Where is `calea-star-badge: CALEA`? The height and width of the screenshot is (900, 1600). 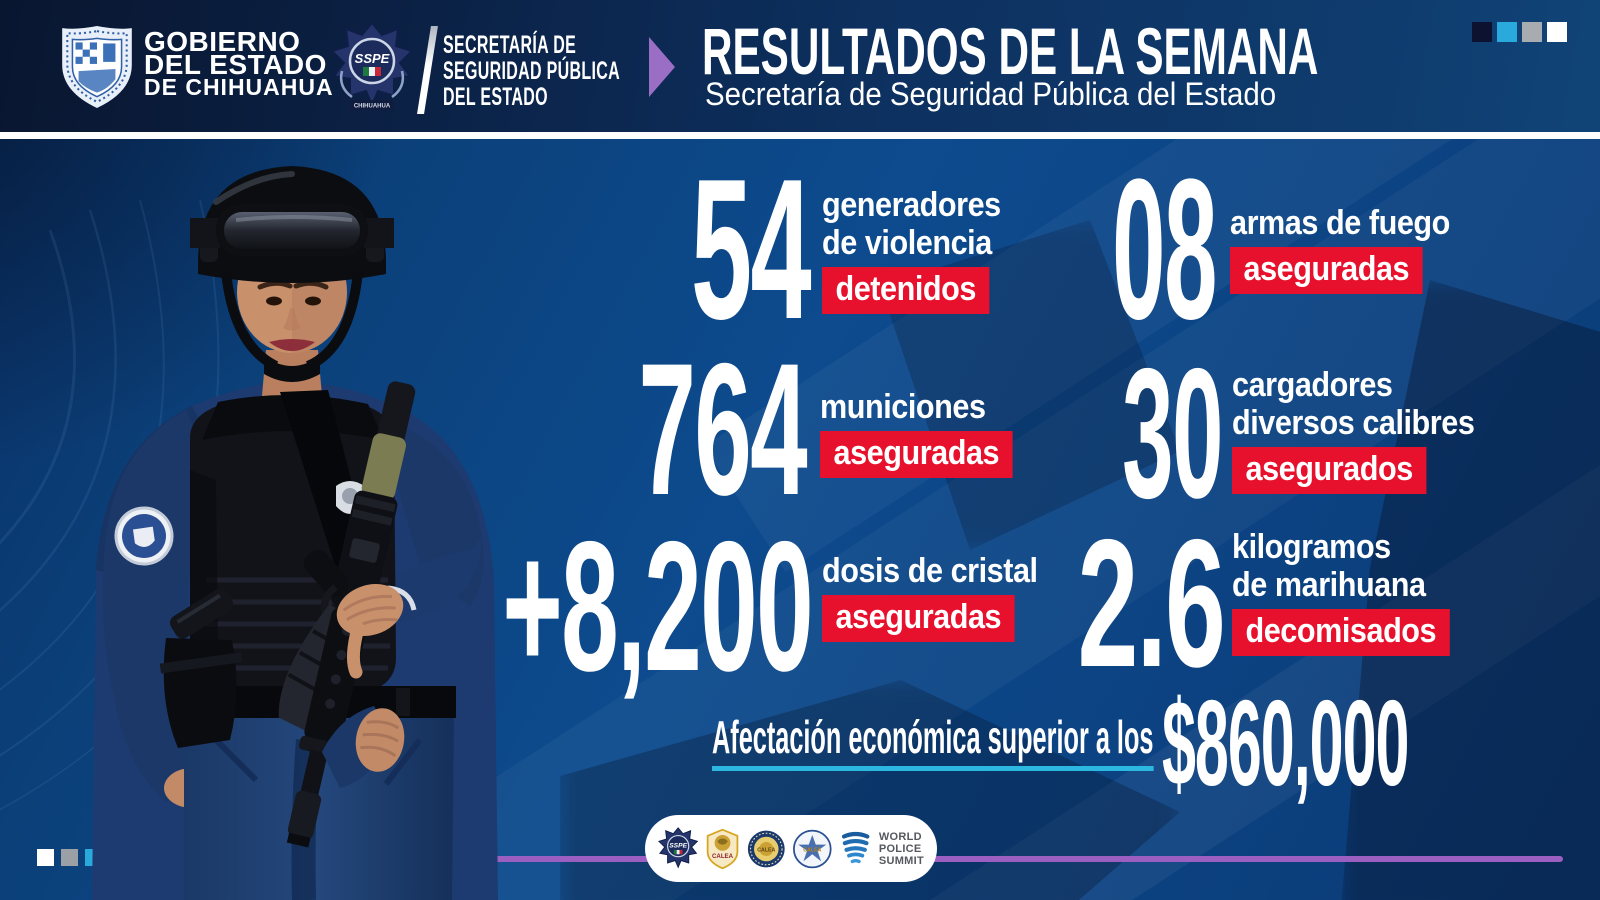
calea-star-badge: CALEA is located at coordinates (812, 848).